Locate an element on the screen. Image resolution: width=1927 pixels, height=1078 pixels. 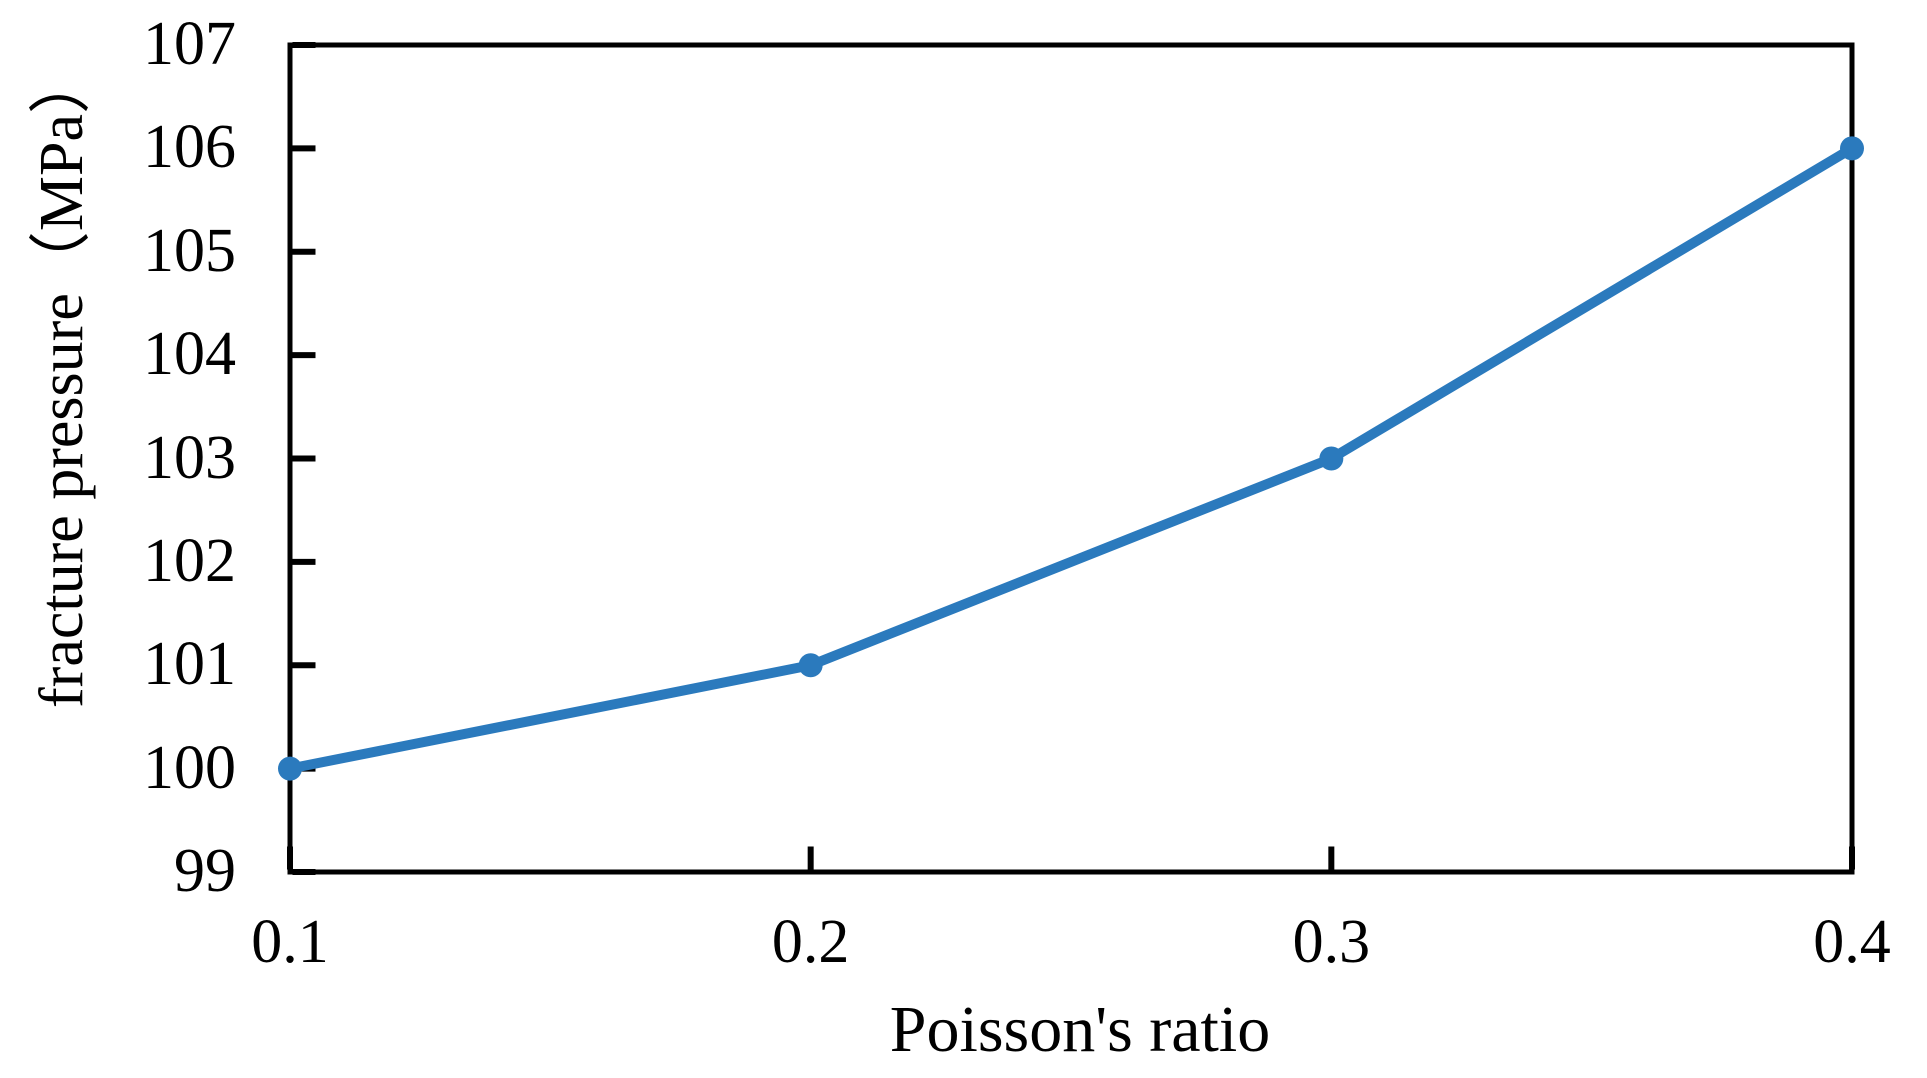
y-tick-label: 106 is located at coordinates (189, 147).